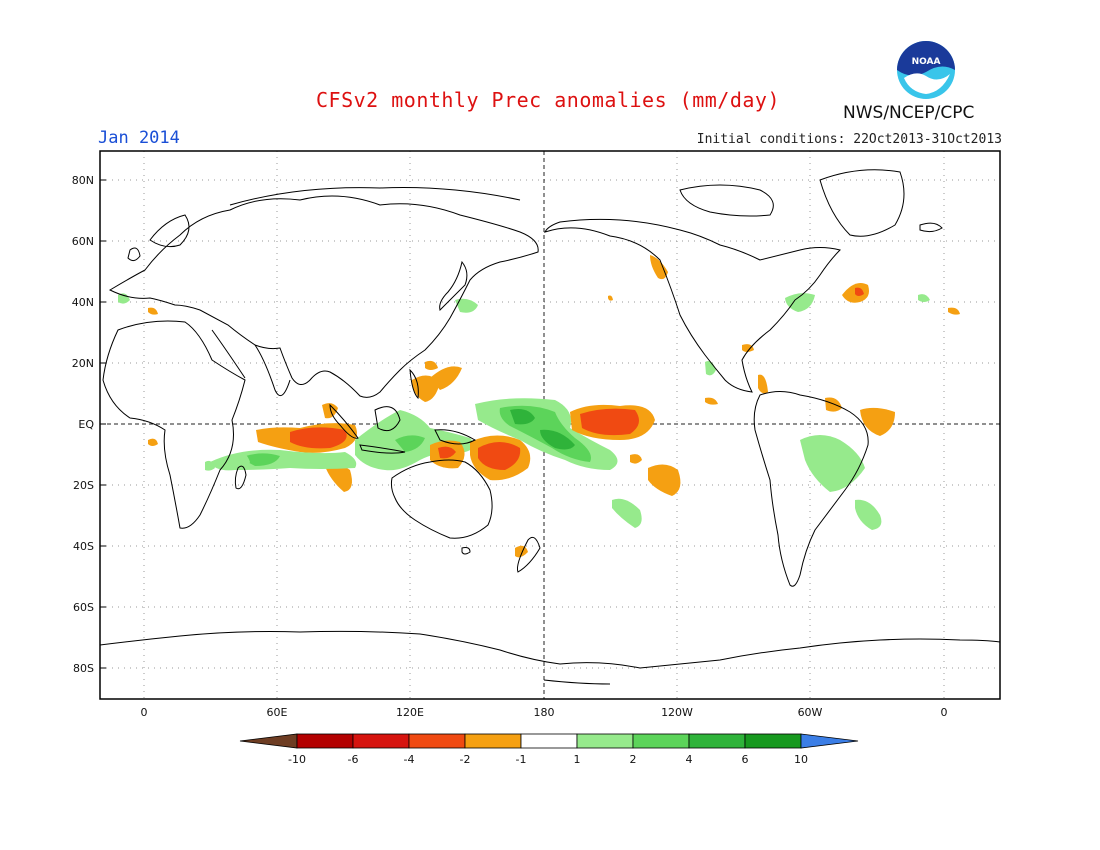 The image size is (1100, 850). I want to click on lat-label: 80N, so click(83, 180).